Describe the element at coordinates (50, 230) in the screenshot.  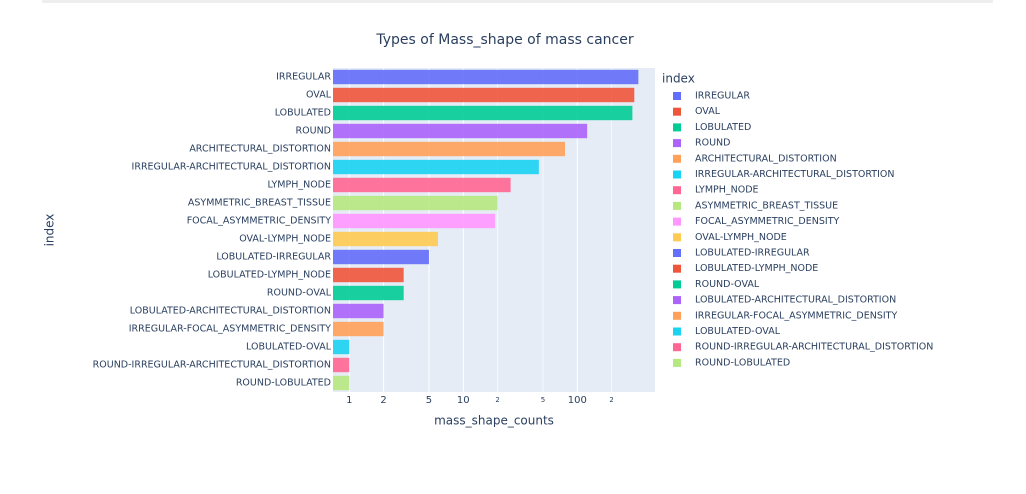
I see `y-axis-title: index` at that location.